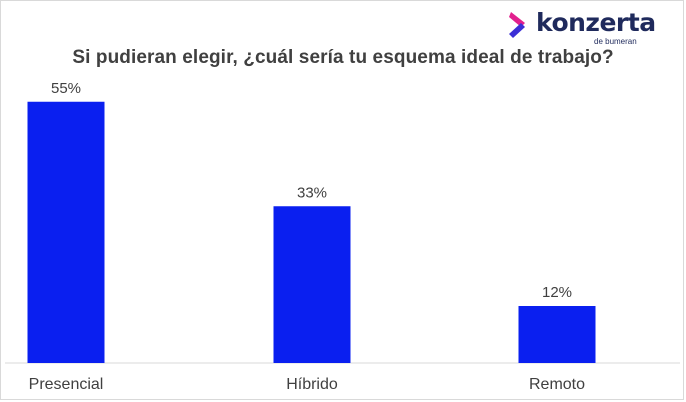  What do you see at coordinates (312, 384) in the screenshot?
I see `x-tick-label-2: Híbrido` at bounding box center [312, 384].